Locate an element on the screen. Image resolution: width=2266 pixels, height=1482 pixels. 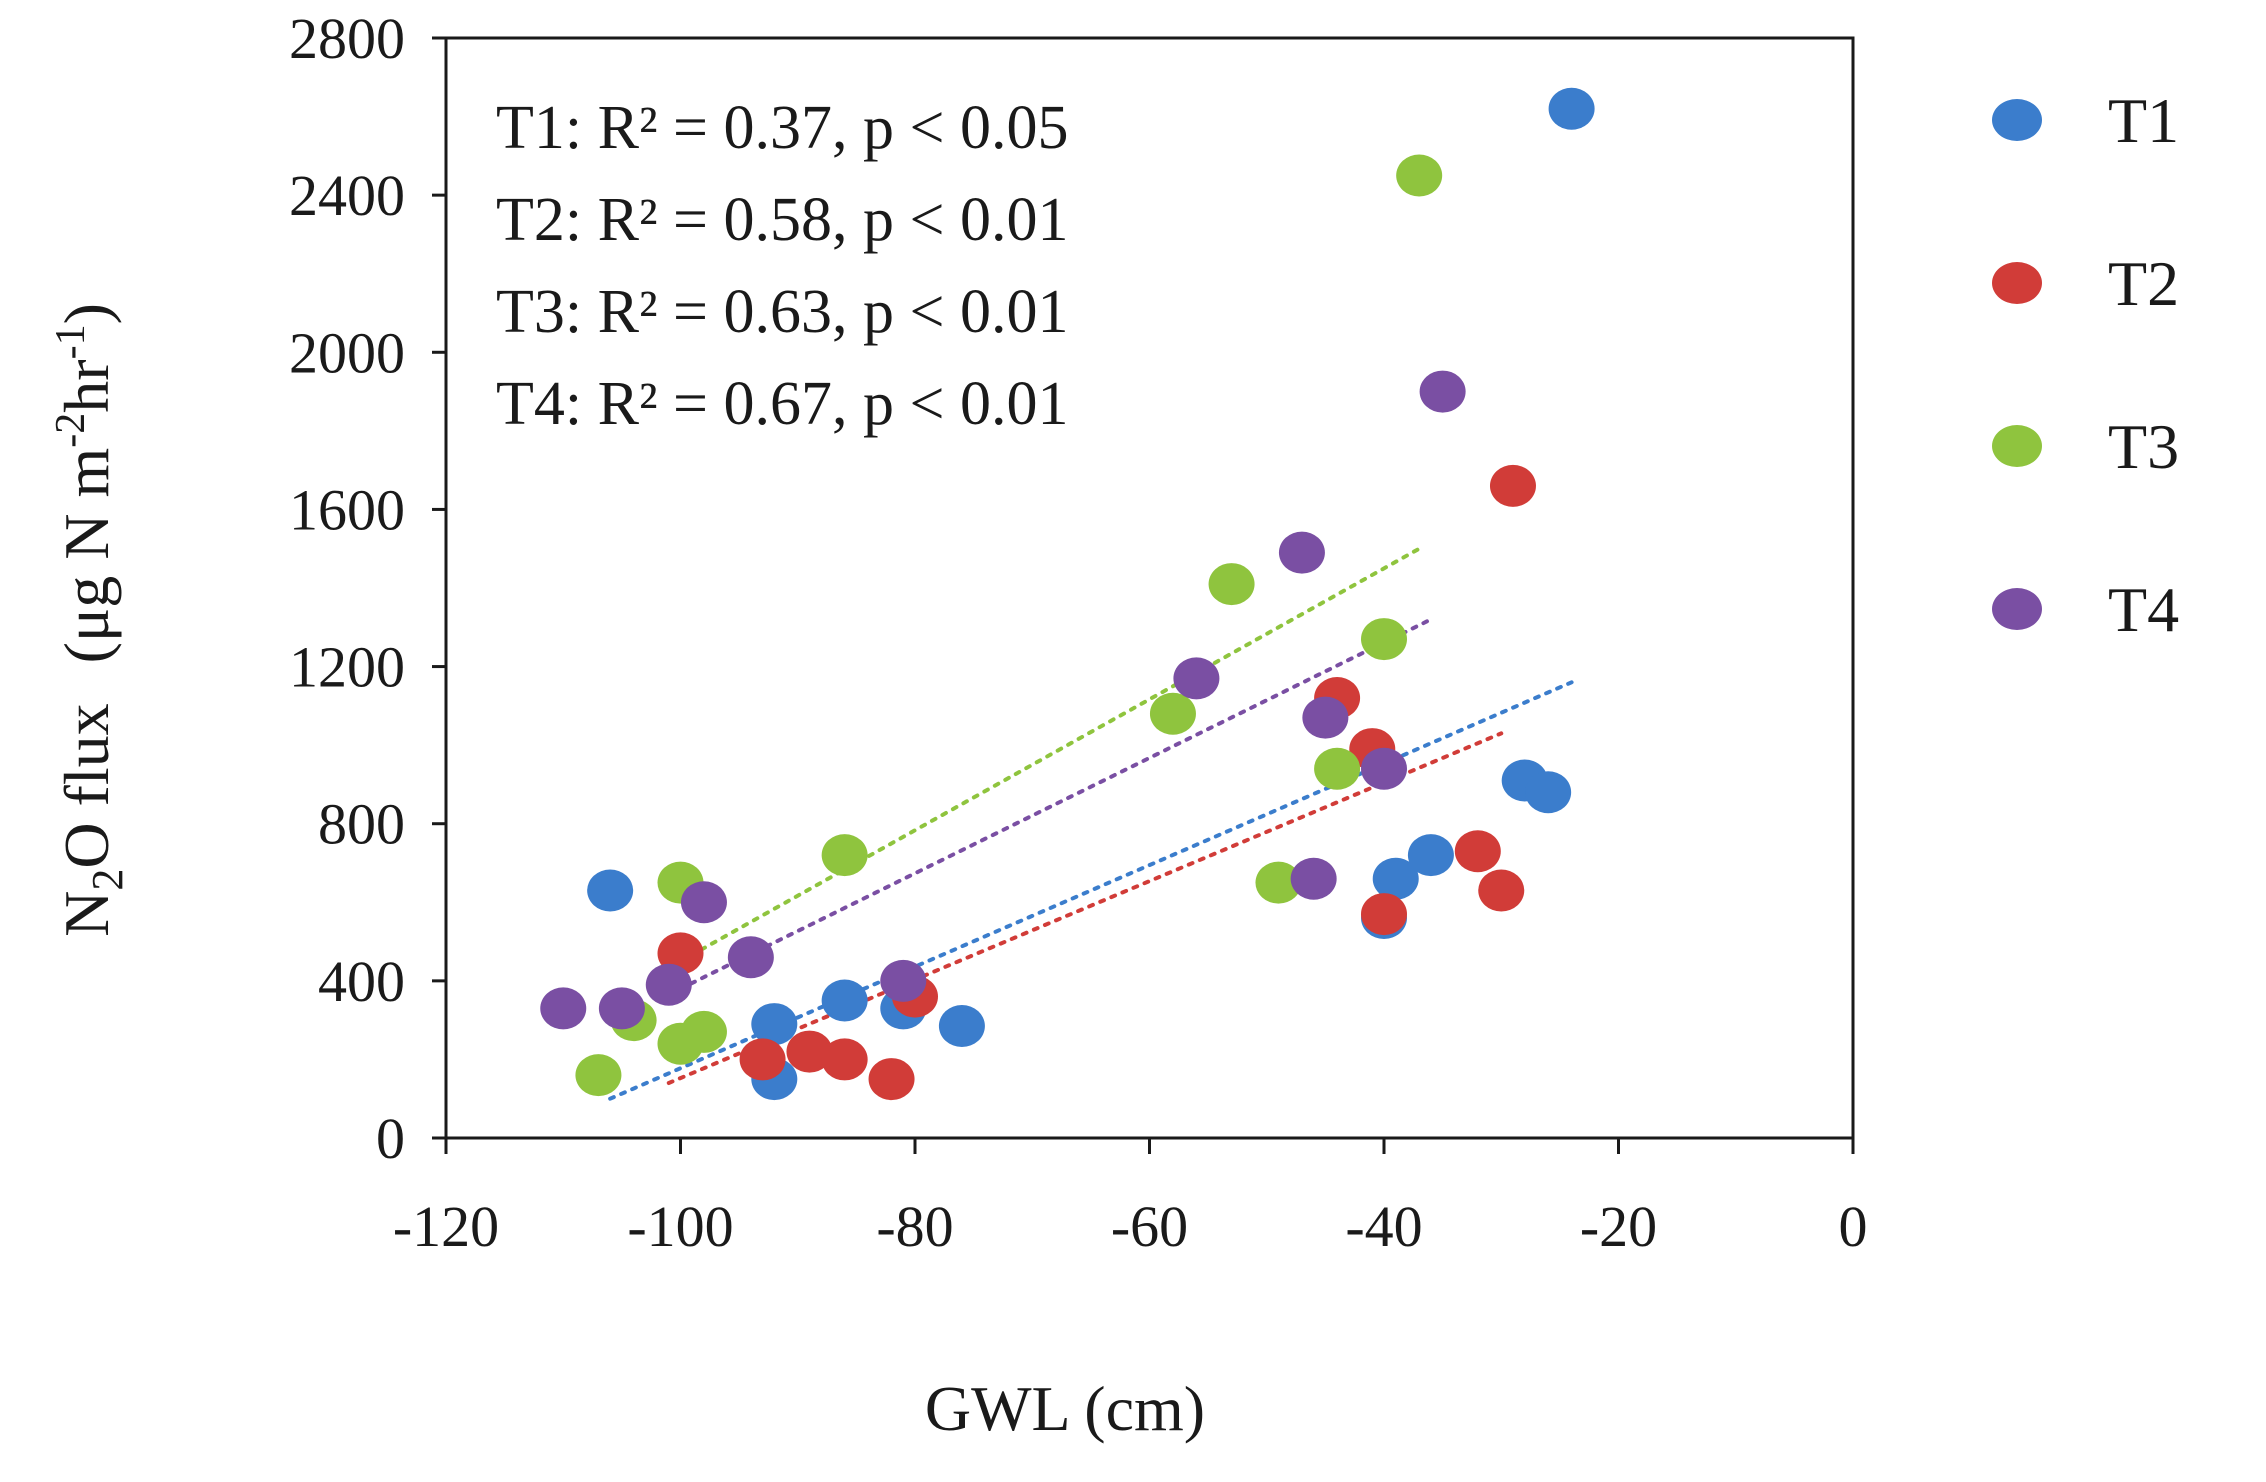
legend-marker-t3 is located at coordinates (2017, 446).